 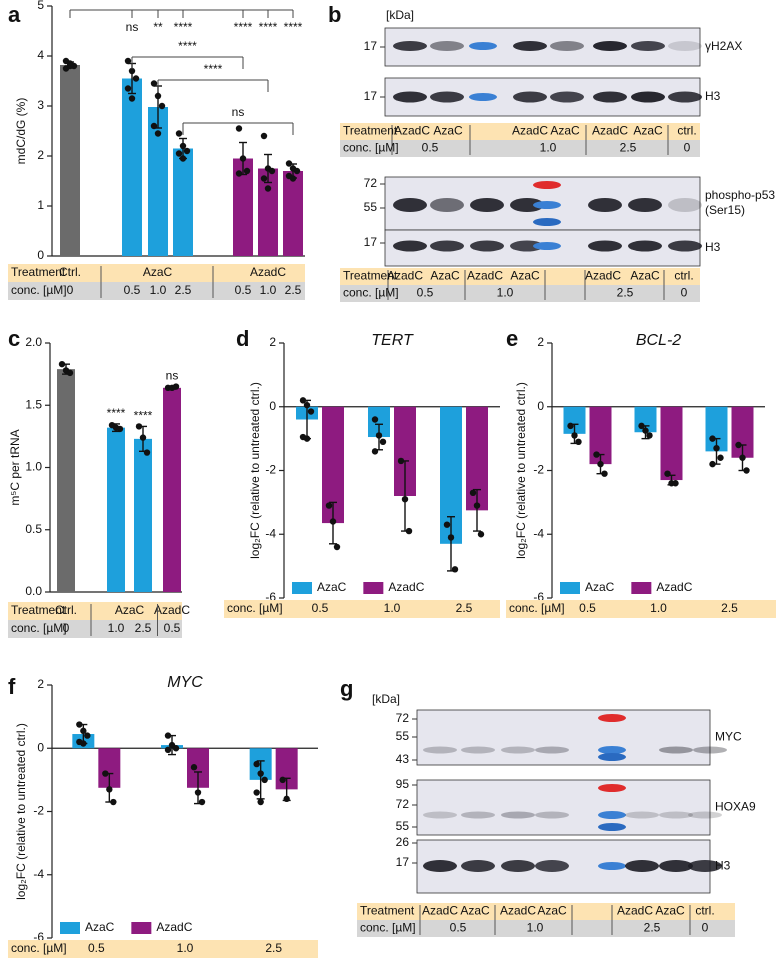 I want to click on legend-swatch, so click(x=570, y=588).